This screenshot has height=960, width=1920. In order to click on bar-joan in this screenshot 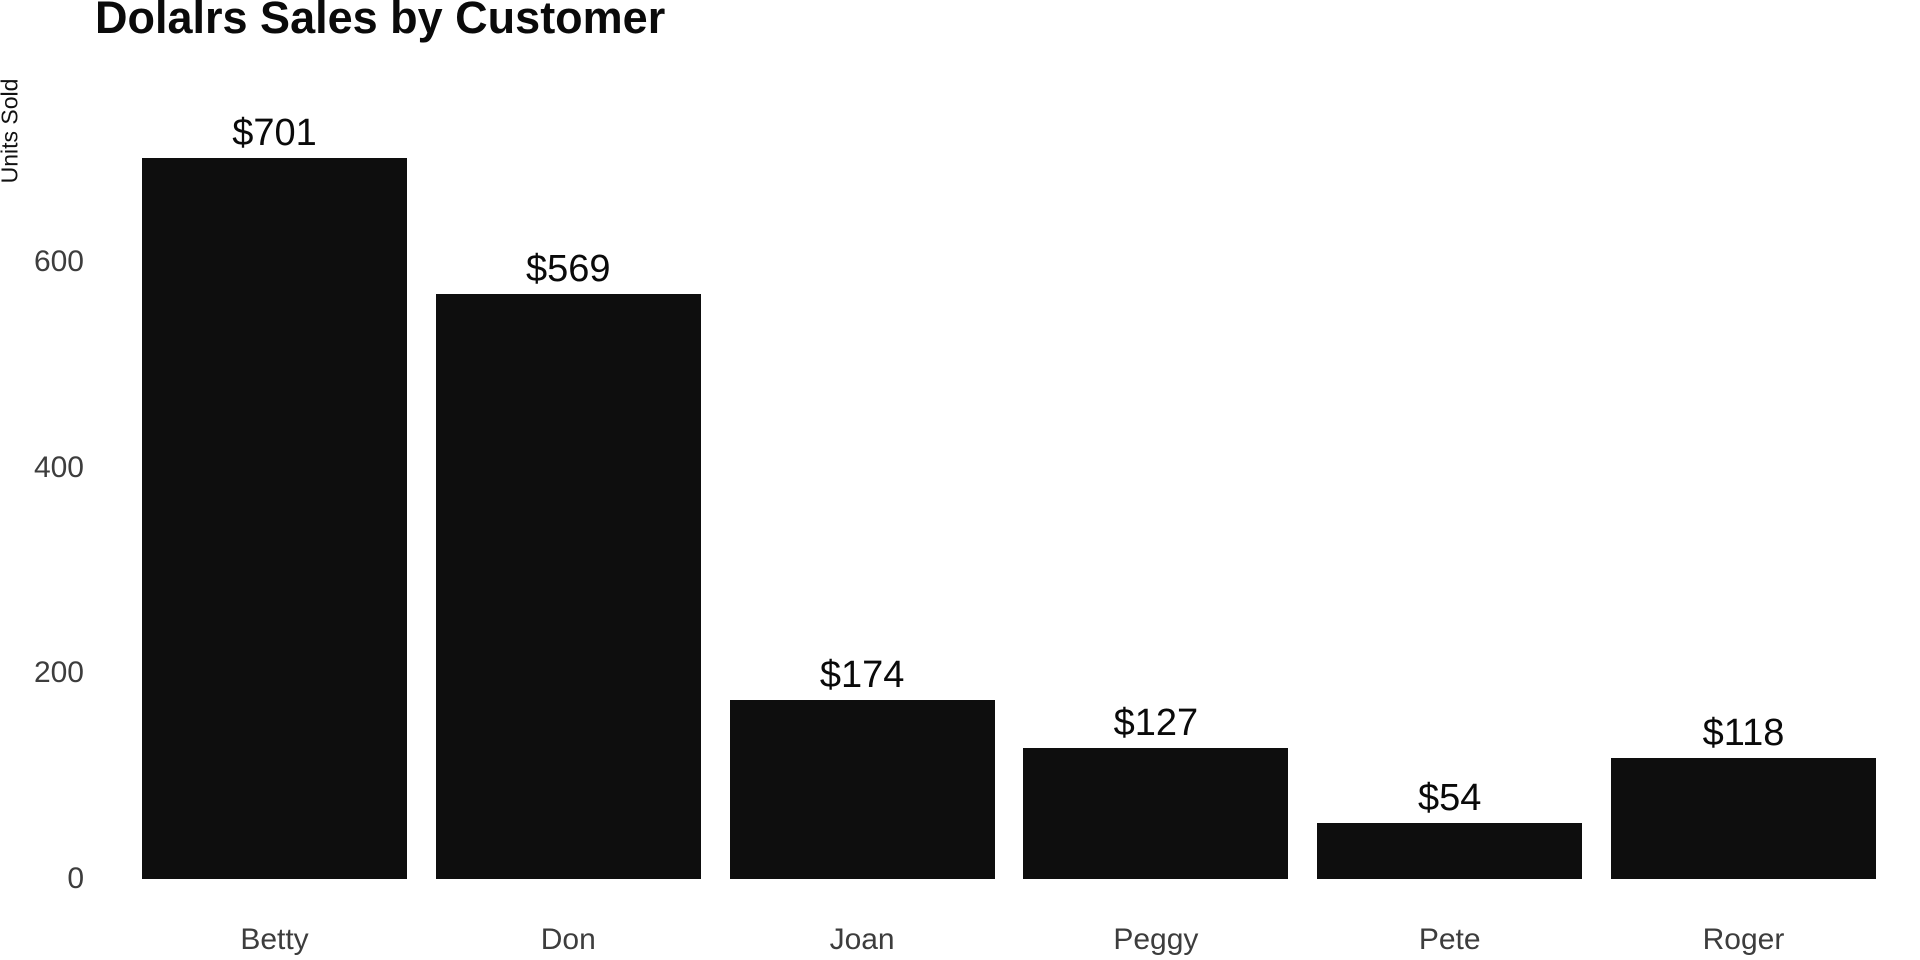, I will do `click(862, 789)`.